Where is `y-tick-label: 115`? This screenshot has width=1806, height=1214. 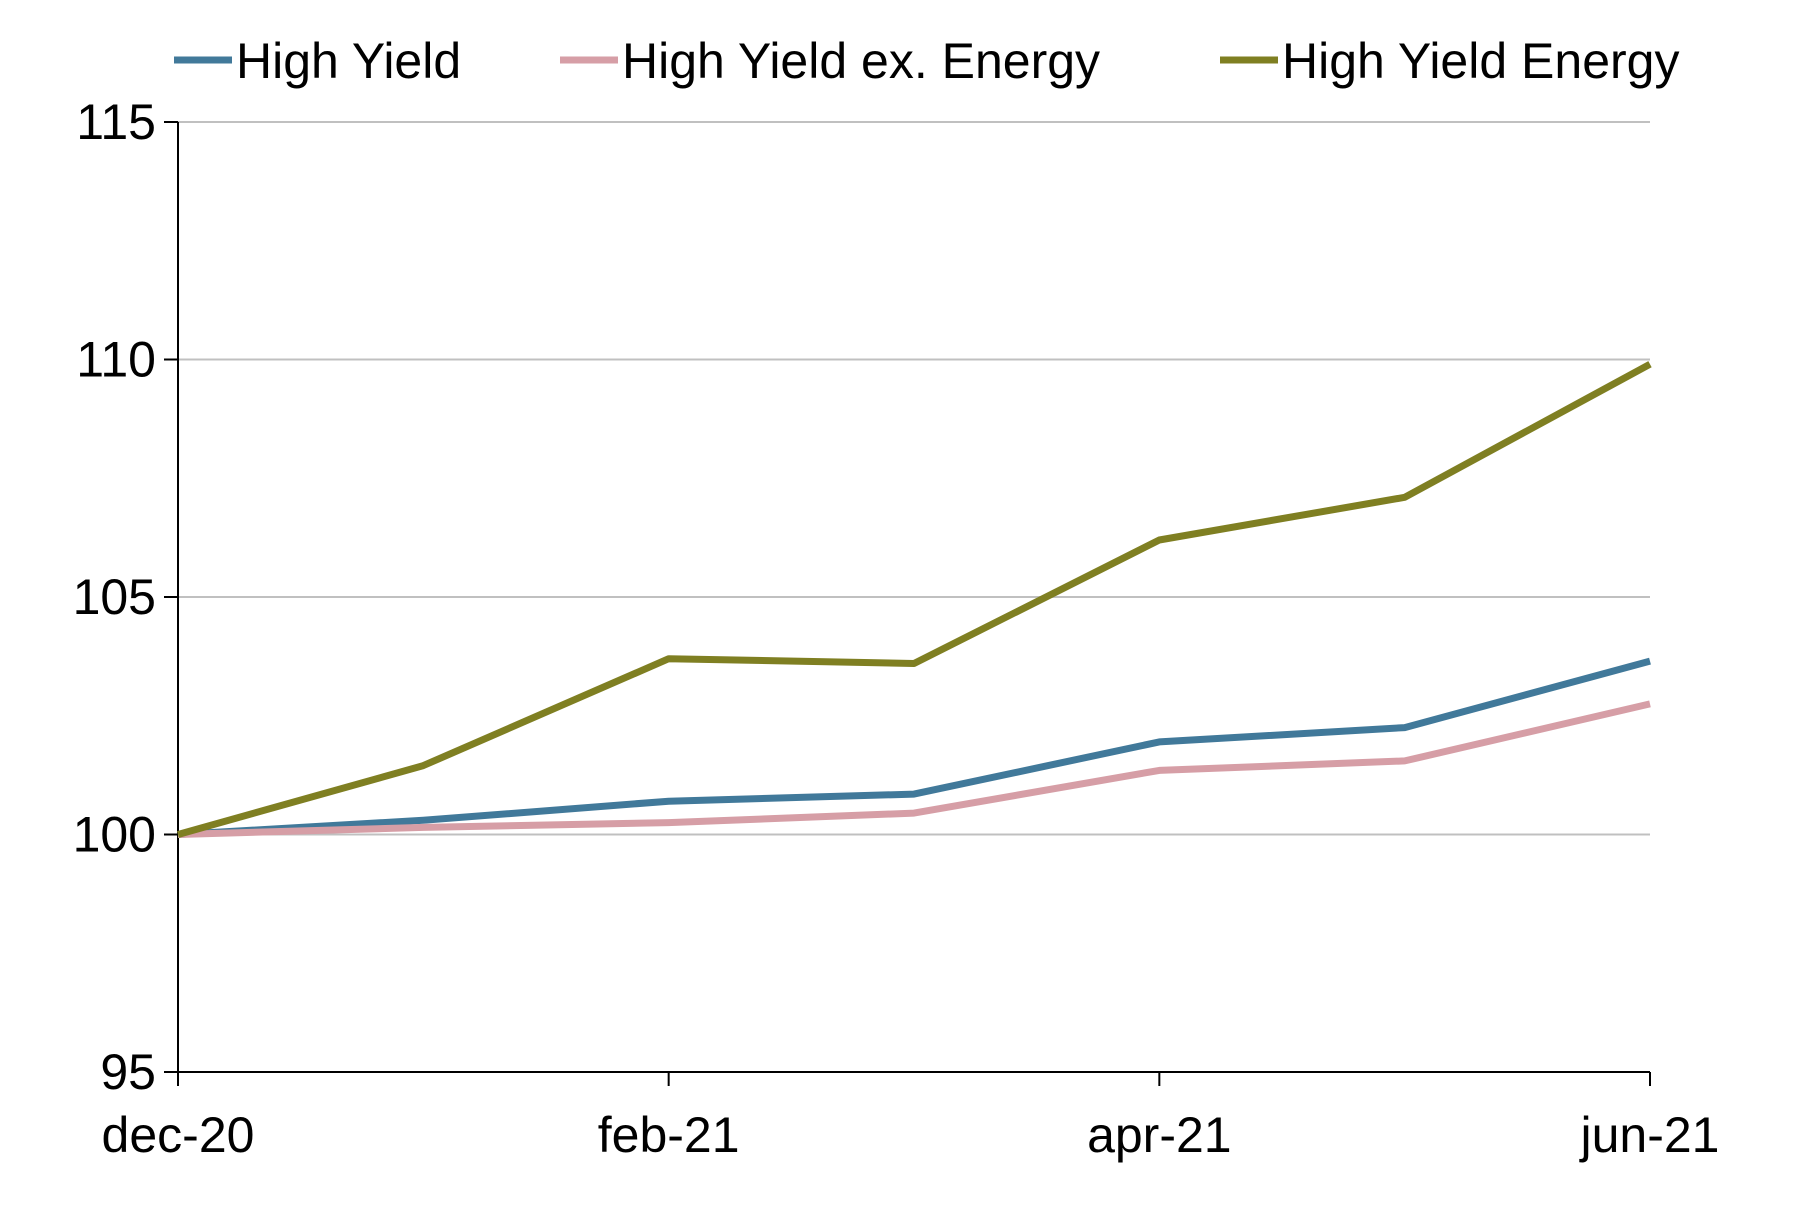
y-tick-label: 115 is located at coordinates (116, 122).